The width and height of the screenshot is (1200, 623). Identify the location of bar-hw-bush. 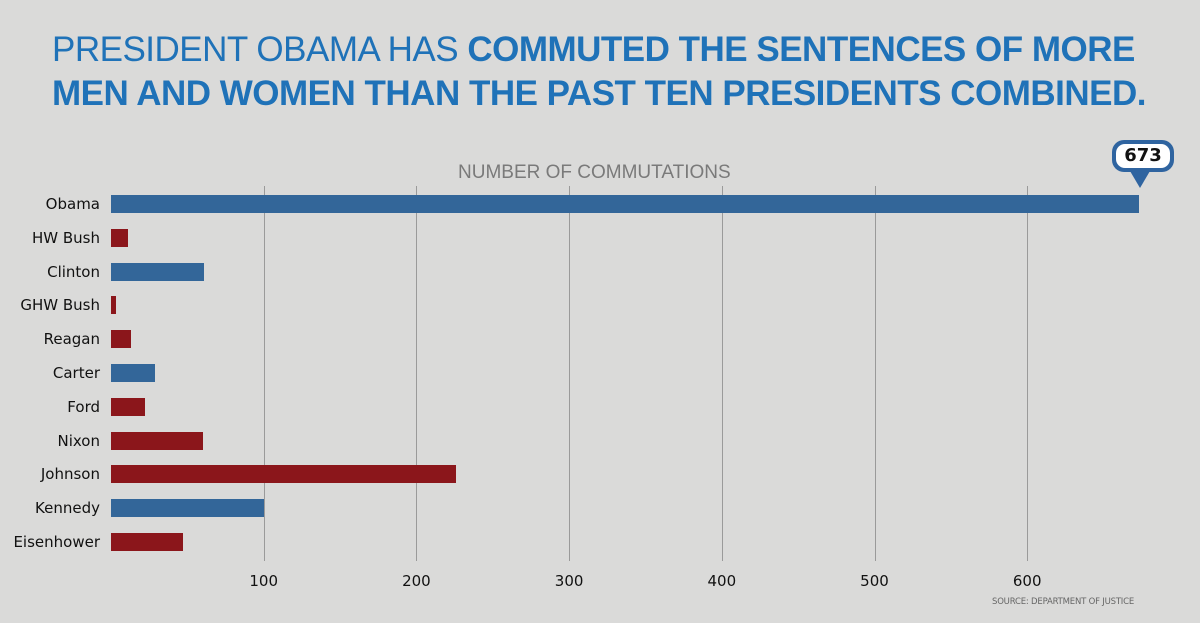
(119, 237).